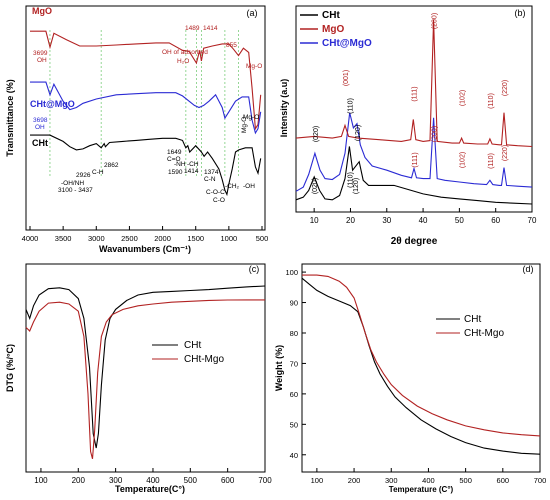 This screenshot has width=550, height=500. What do you see at coordinates (414, 83) in the screenshot?
I see `xrd-series-mgo` at bounding box center [414, 83].